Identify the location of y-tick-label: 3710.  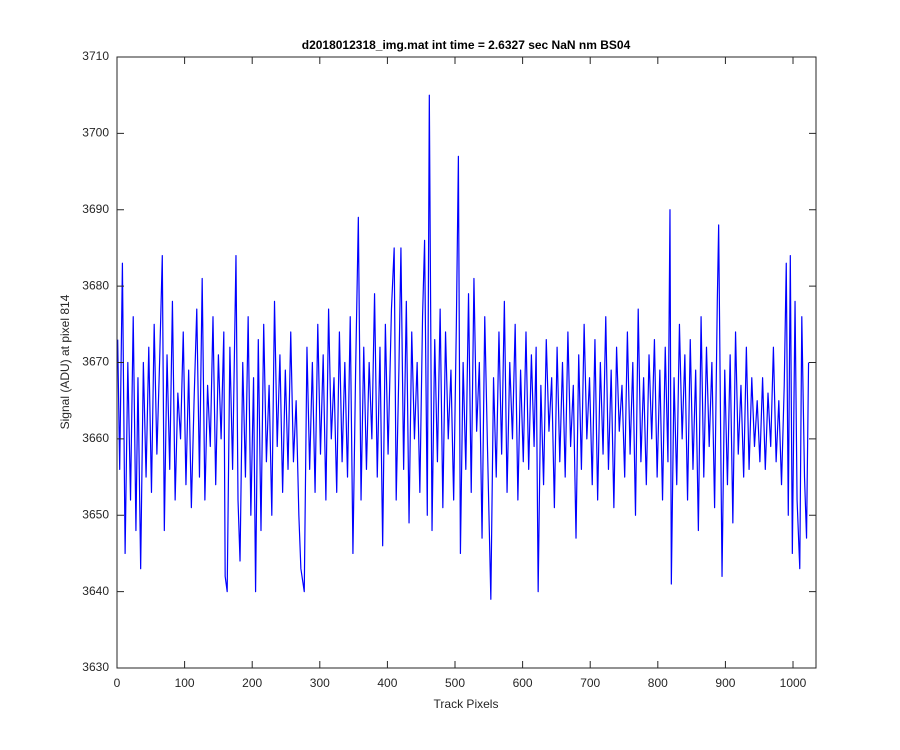
(95, 56).